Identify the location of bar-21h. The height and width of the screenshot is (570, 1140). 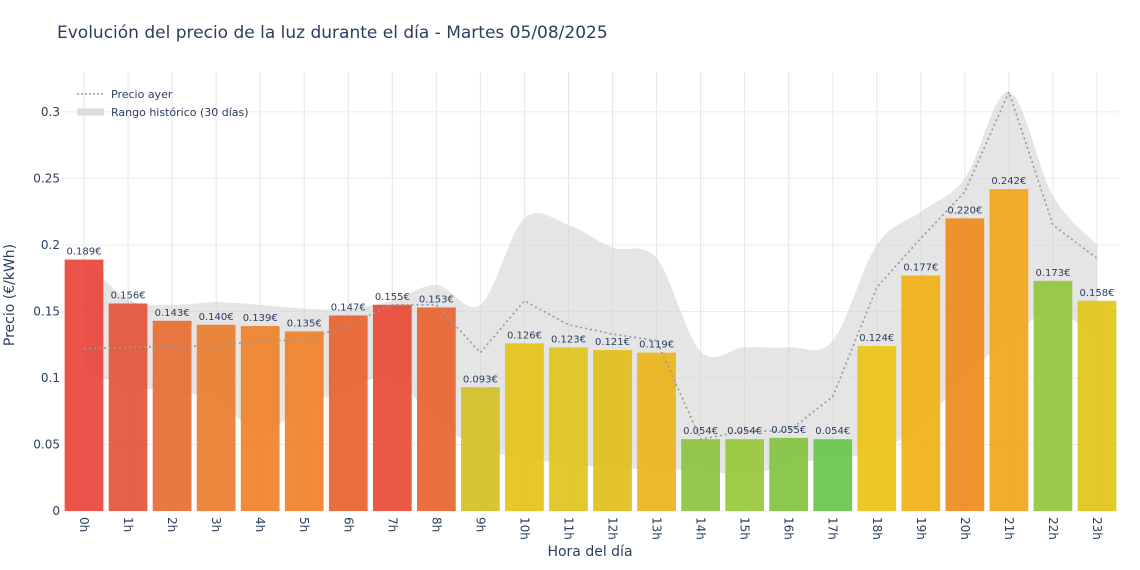
(1009, 350).